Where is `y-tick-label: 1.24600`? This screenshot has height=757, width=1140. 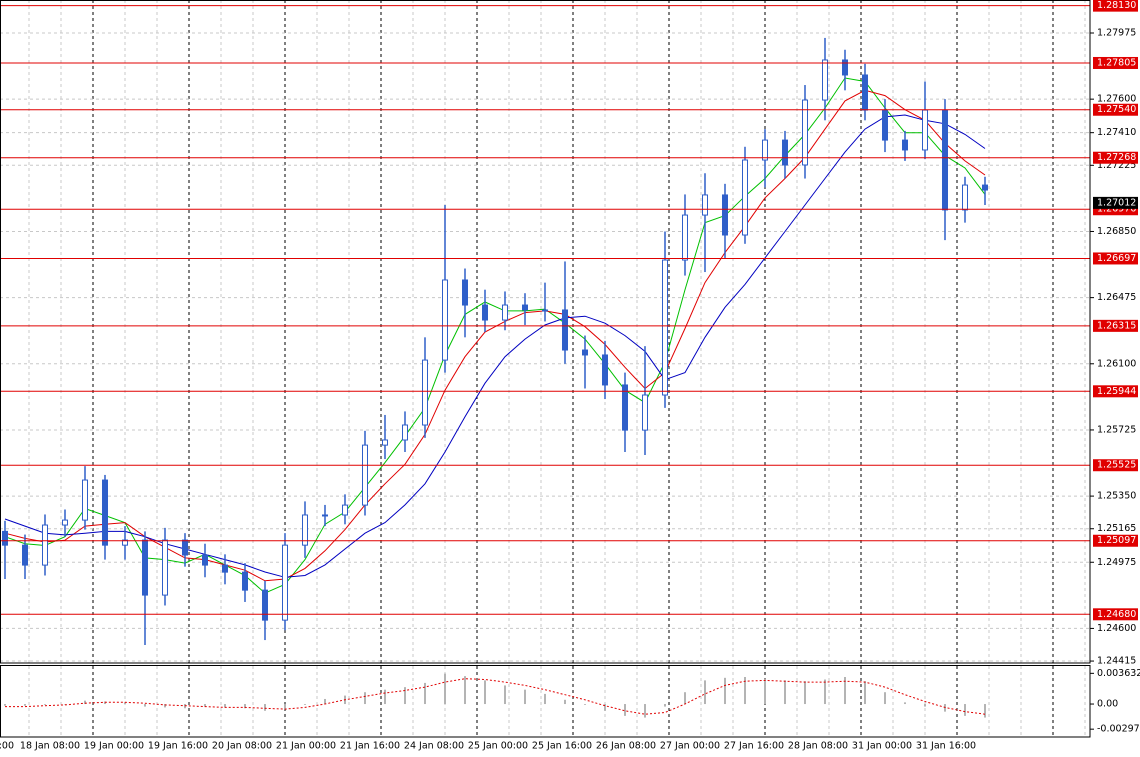
y-tick-label: 1.24600 is located at coordinates (1116, 628).